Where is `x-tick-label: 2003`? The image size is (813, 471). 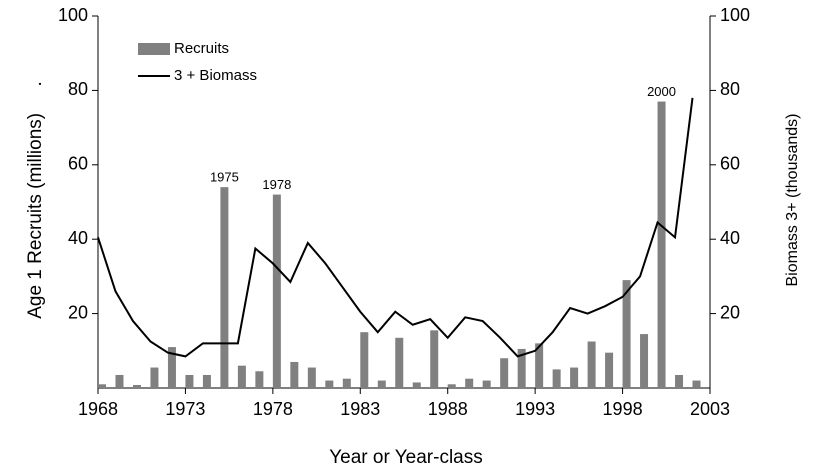
x-tick-label: 2003 is located at coordinates (710, 409).